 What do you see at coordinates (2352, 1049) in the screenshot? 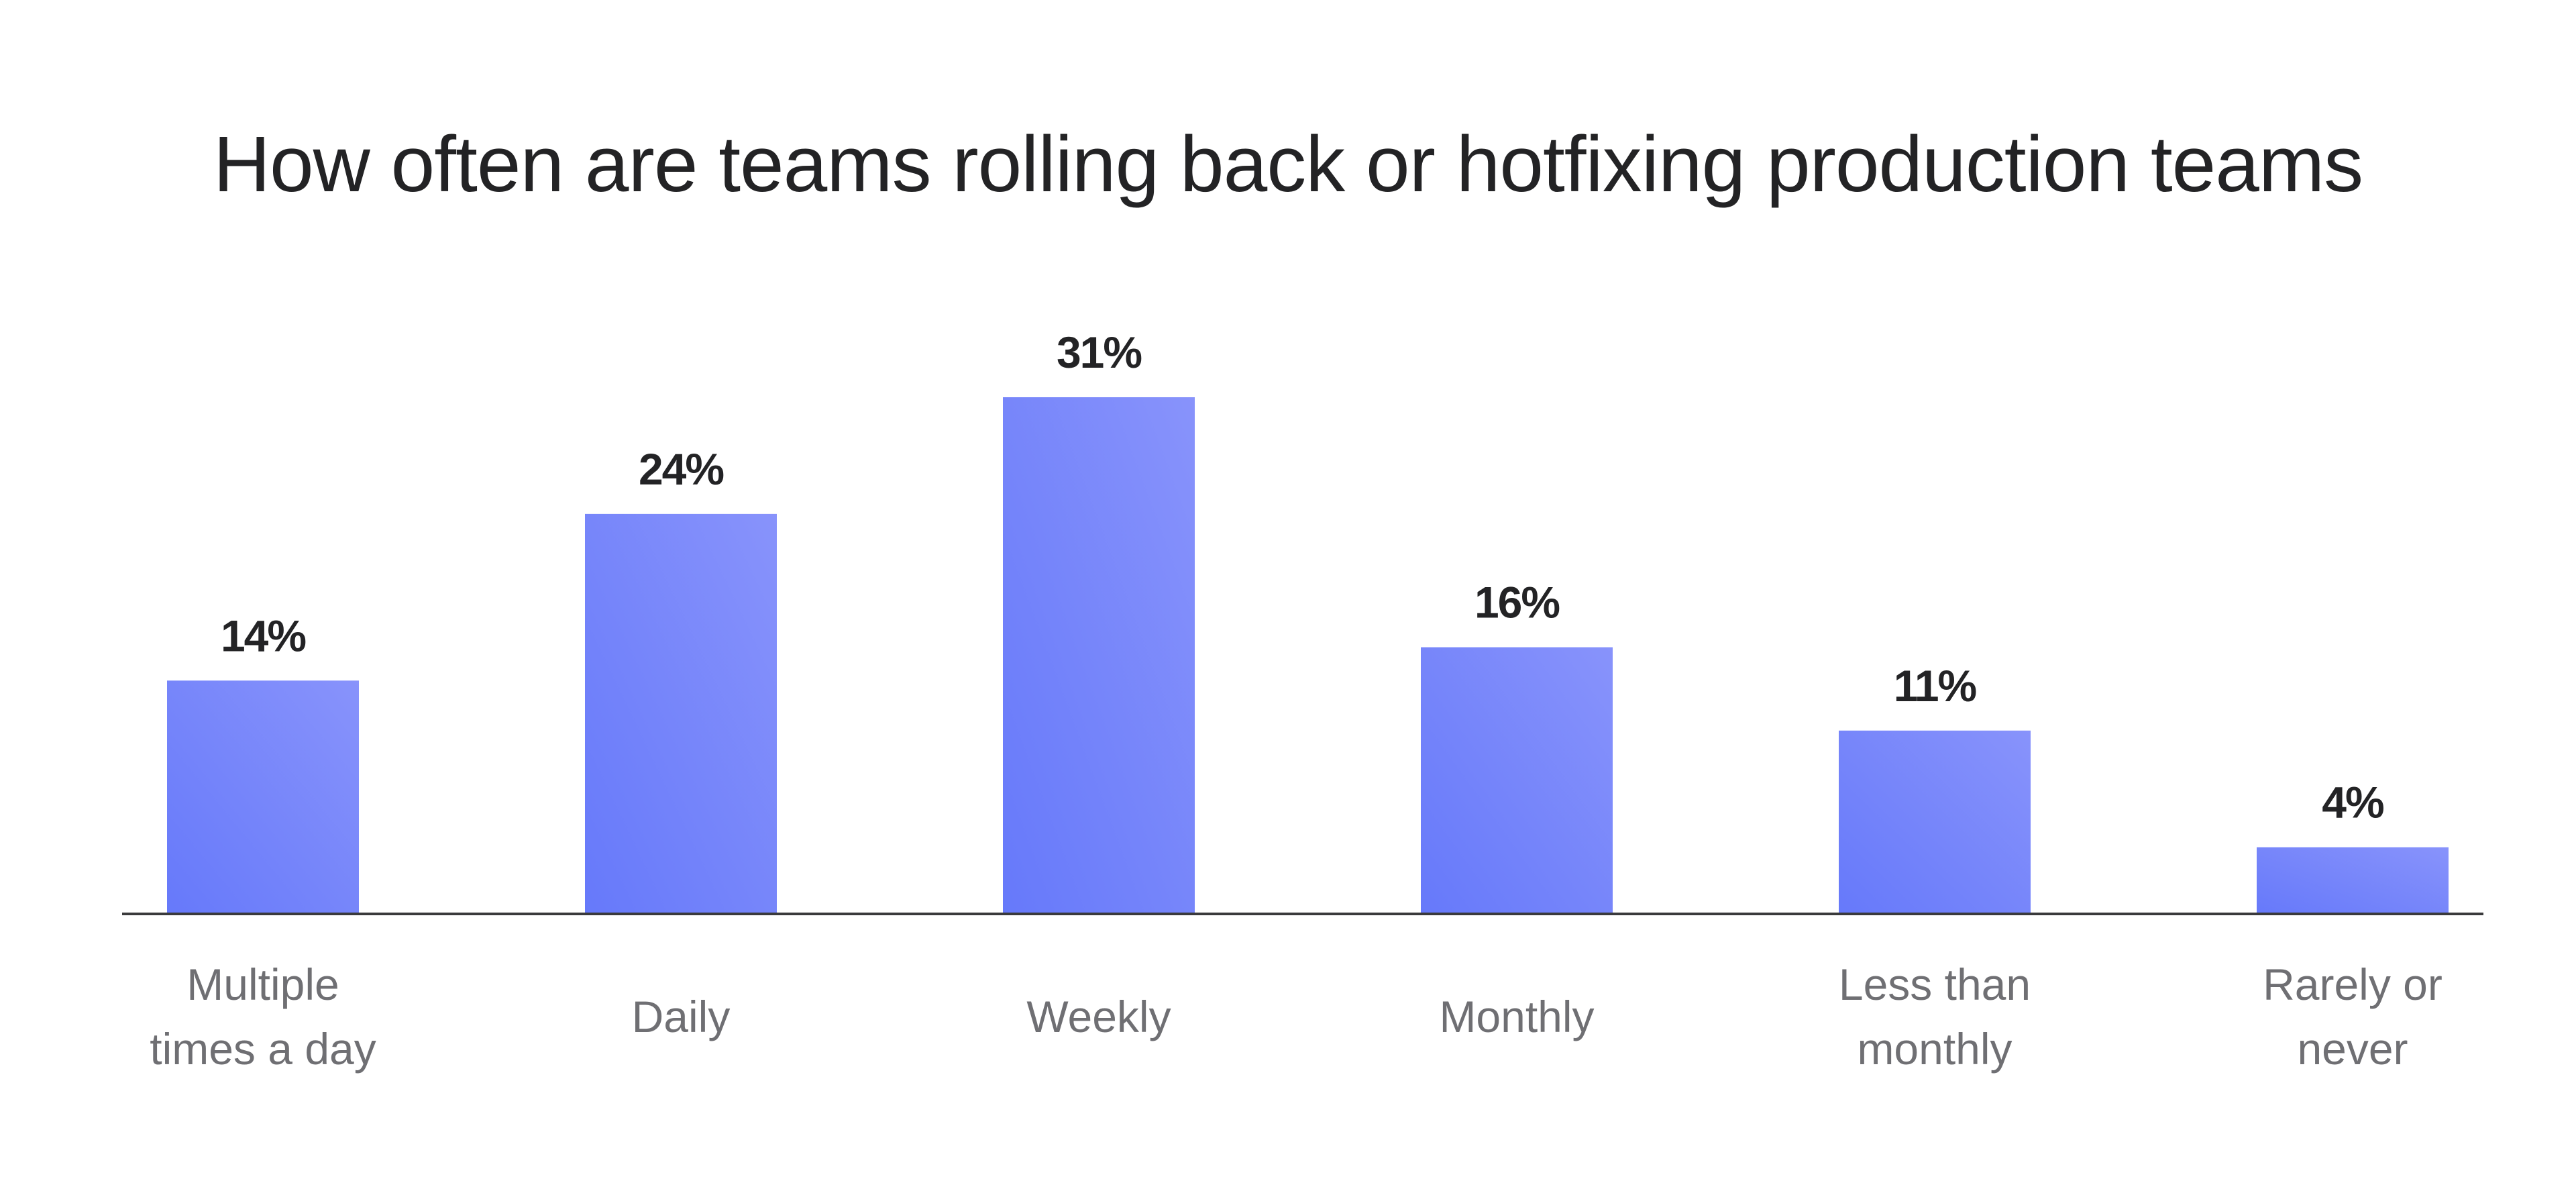
I see `category-label-5-line-1: never` at bounding box center [2352, 1049].